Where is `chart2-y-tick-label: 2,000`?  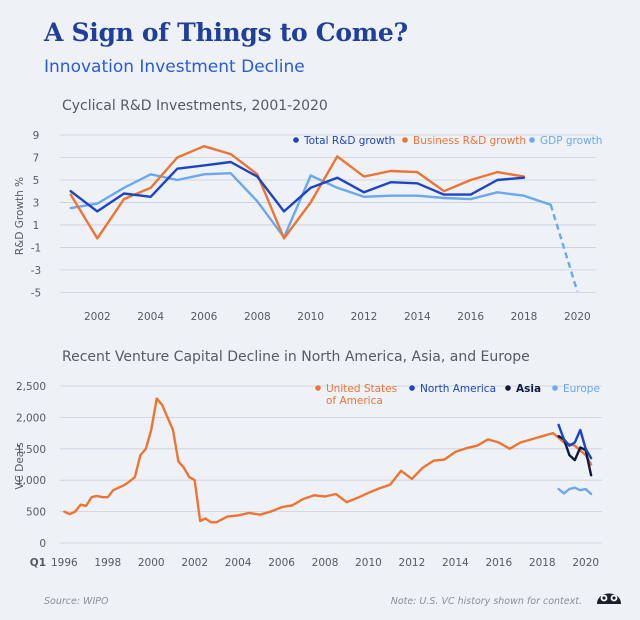
chart2-y-tick-label: 2,000 is located at coordinates (31, 418).